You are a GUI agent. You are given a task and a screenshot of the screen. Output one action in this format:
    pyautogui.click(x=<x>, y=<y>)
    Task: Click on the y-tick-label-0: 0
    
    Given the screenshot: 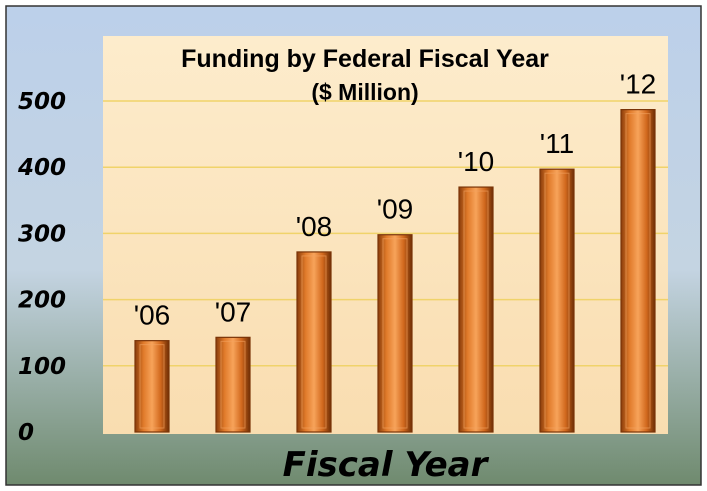 What is the action you would take?
    pyautogui.click(x=26, y=433)
    